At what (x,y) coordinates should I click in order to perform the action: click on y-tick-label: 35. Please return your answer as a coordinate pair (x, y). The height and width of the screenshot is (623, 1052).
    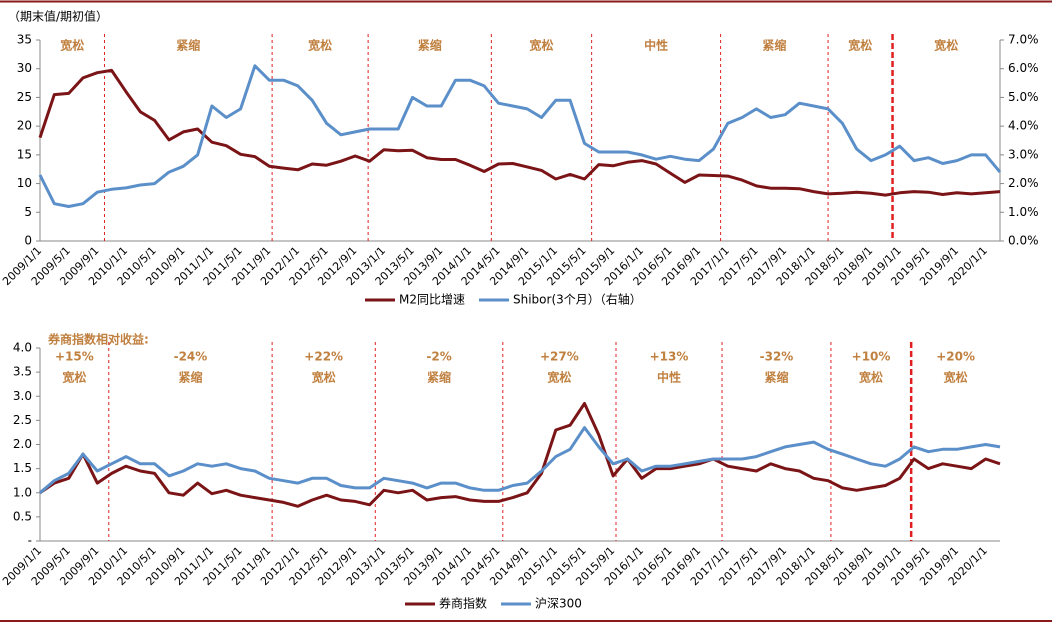
    Looking at the image, I should click on (24, 40).